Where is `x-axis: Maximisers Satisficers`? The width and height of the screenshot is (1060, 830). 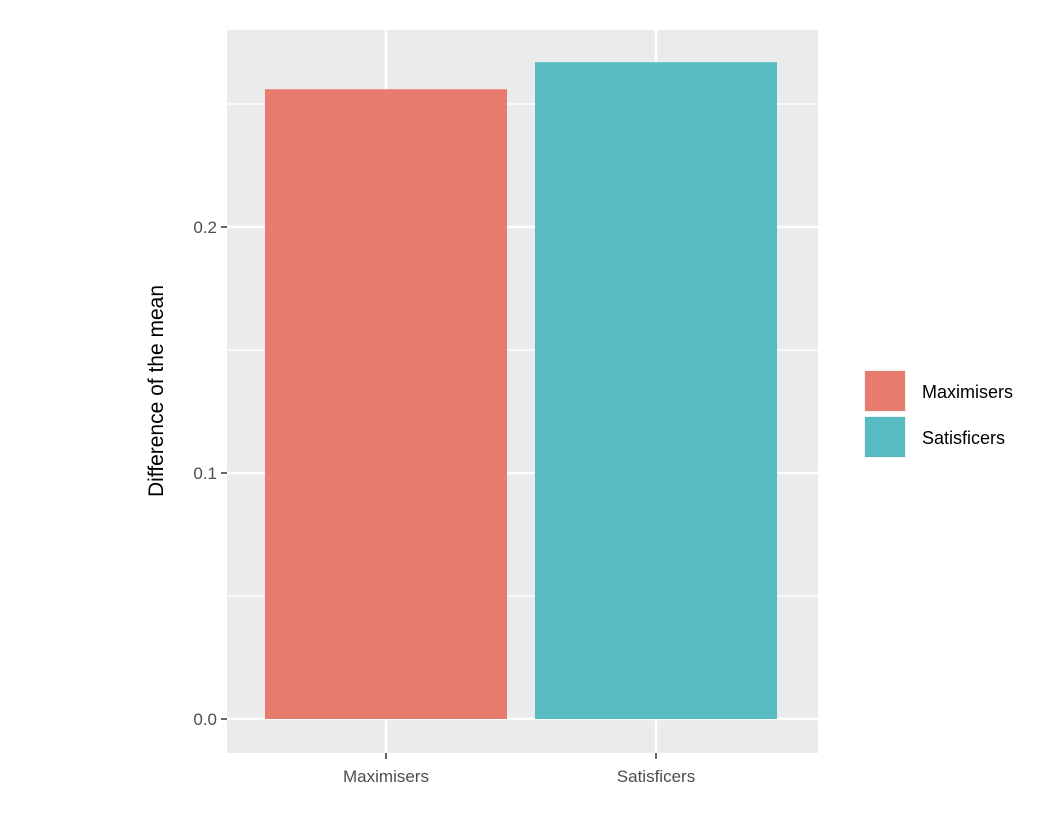 x-axis: Maximisers Satisficers is located at coordinates (519, 769).